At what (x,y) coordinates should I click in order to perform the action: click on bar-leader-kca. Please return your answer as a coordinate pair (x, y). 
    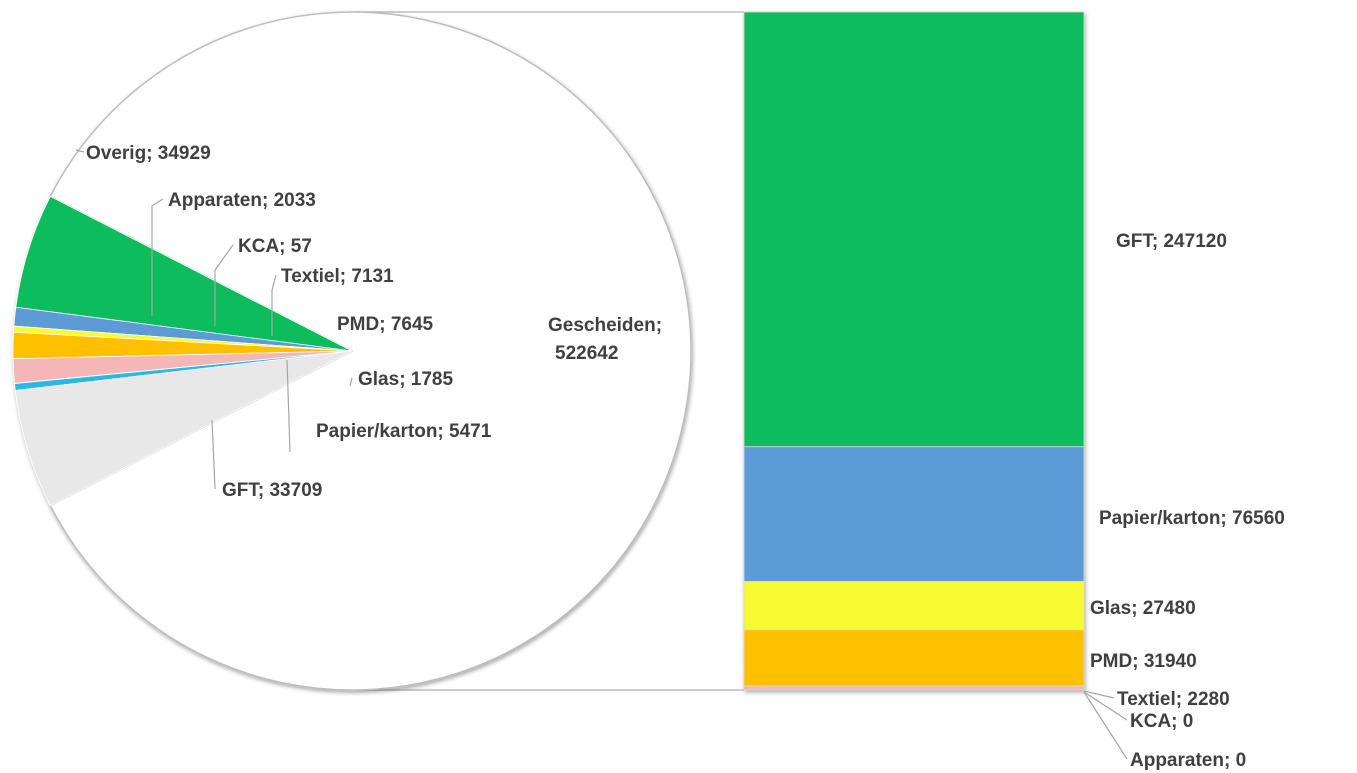
    Looking at the image, I should click on (1105, 706).